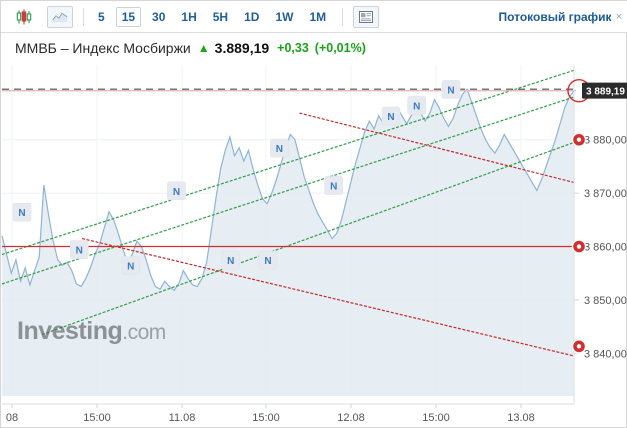 The height and width of the screenshot is (428, 627). Describe the element at coordinates (605, 141) in the screenshot. I see `y-axis-label: 3 880,00` at that location.